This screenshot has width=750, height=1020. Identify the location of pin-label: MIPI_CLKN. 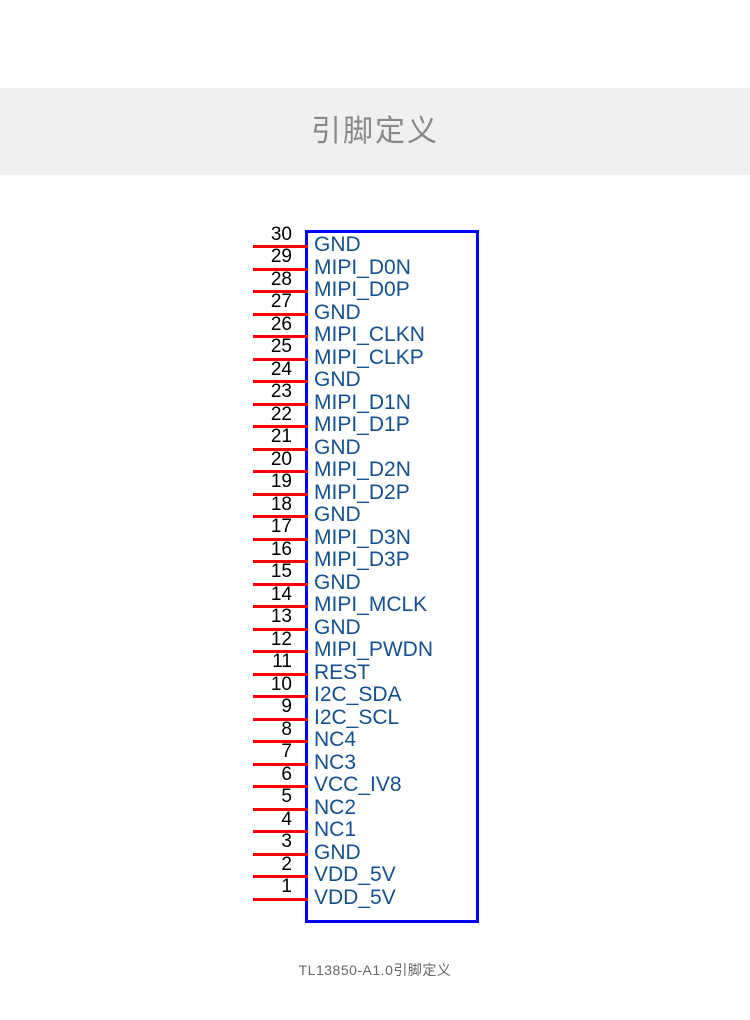
(369, 334).